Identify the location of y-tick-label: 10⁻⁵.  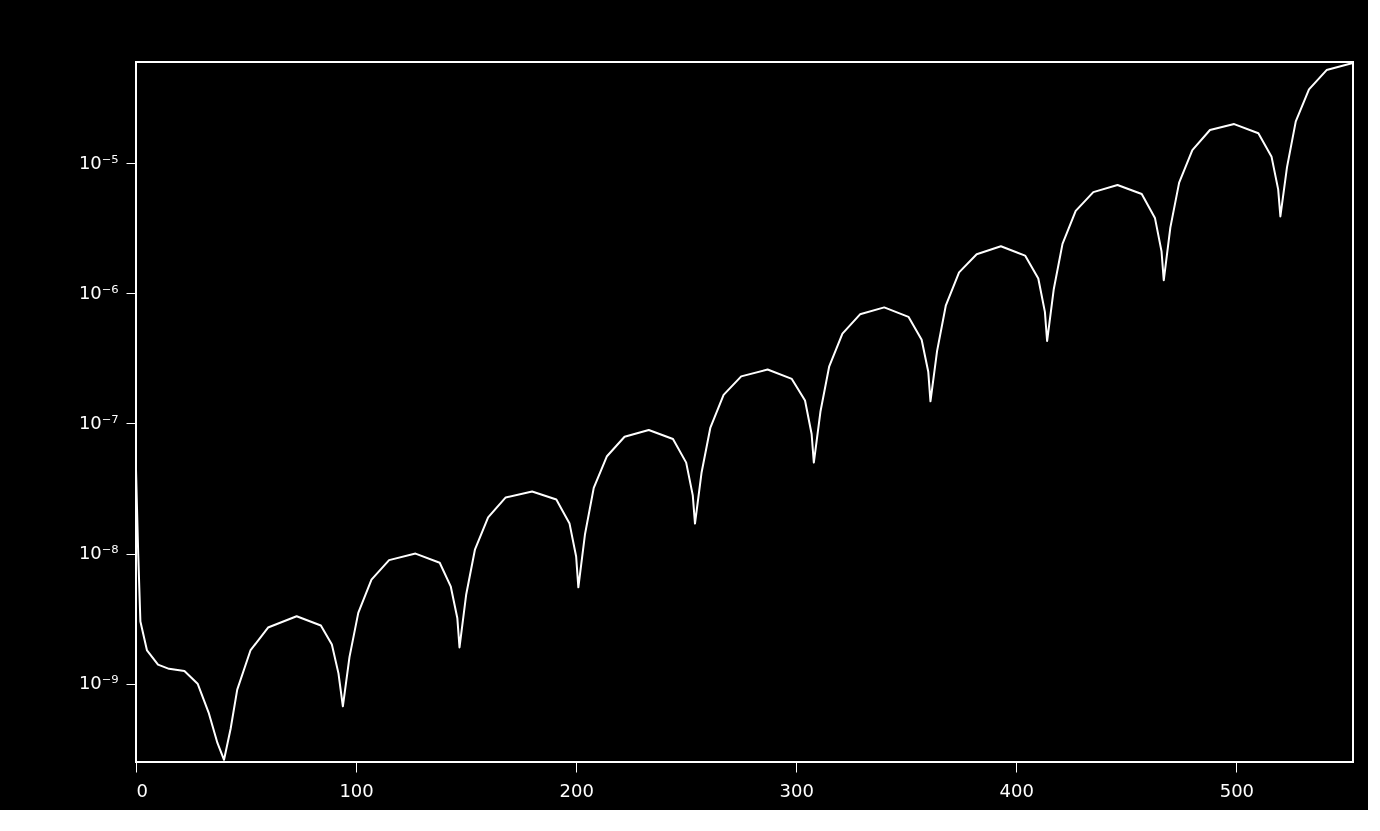
(98, 162).